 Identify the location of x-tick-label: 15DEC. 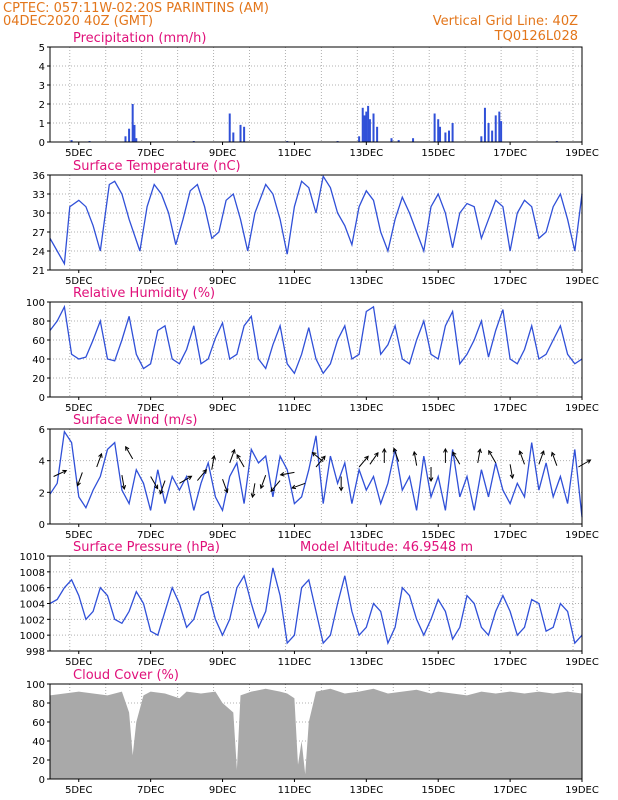
(438, 408).